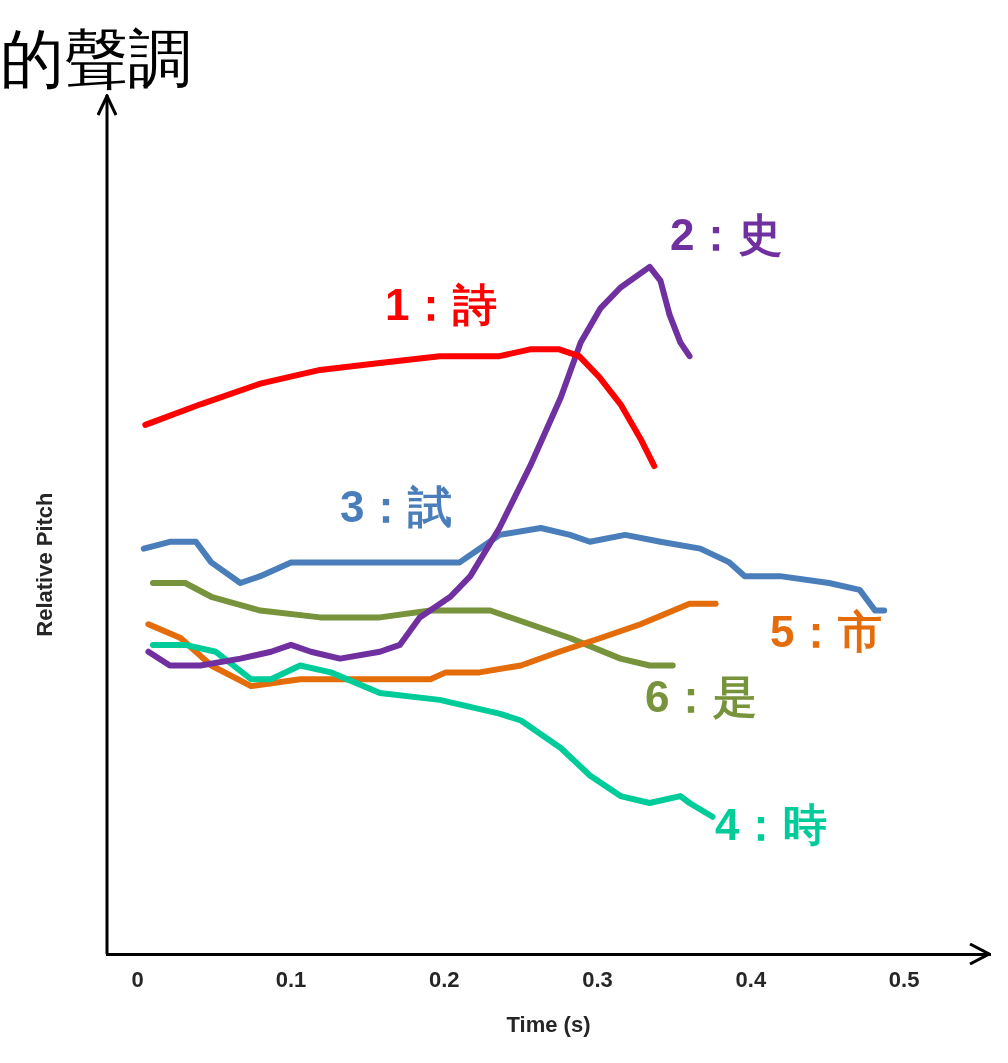 Image resolution: width=1008 pixels, height=1063 pixels. Describe the element at coordinates (771, 825) in the screenshot. I see `series-label: 4：時` at that location.